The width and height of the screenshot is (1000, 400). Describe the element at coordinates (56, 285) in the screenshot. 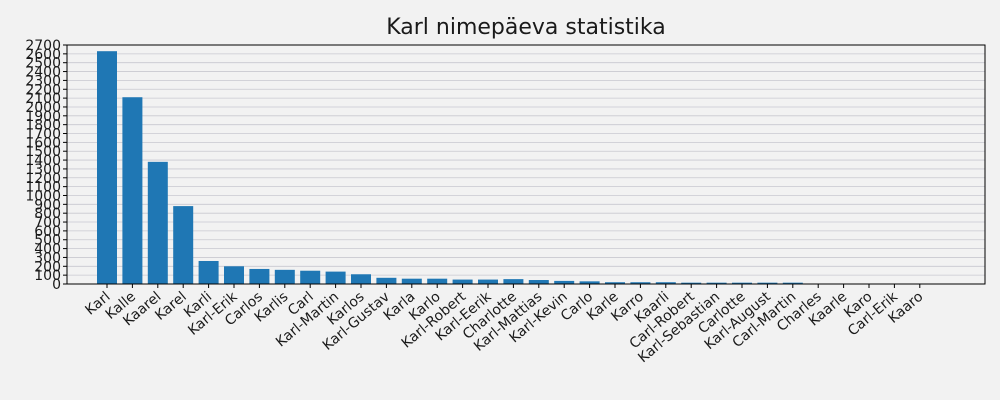

I see `y-tick-label: 0` at that location.